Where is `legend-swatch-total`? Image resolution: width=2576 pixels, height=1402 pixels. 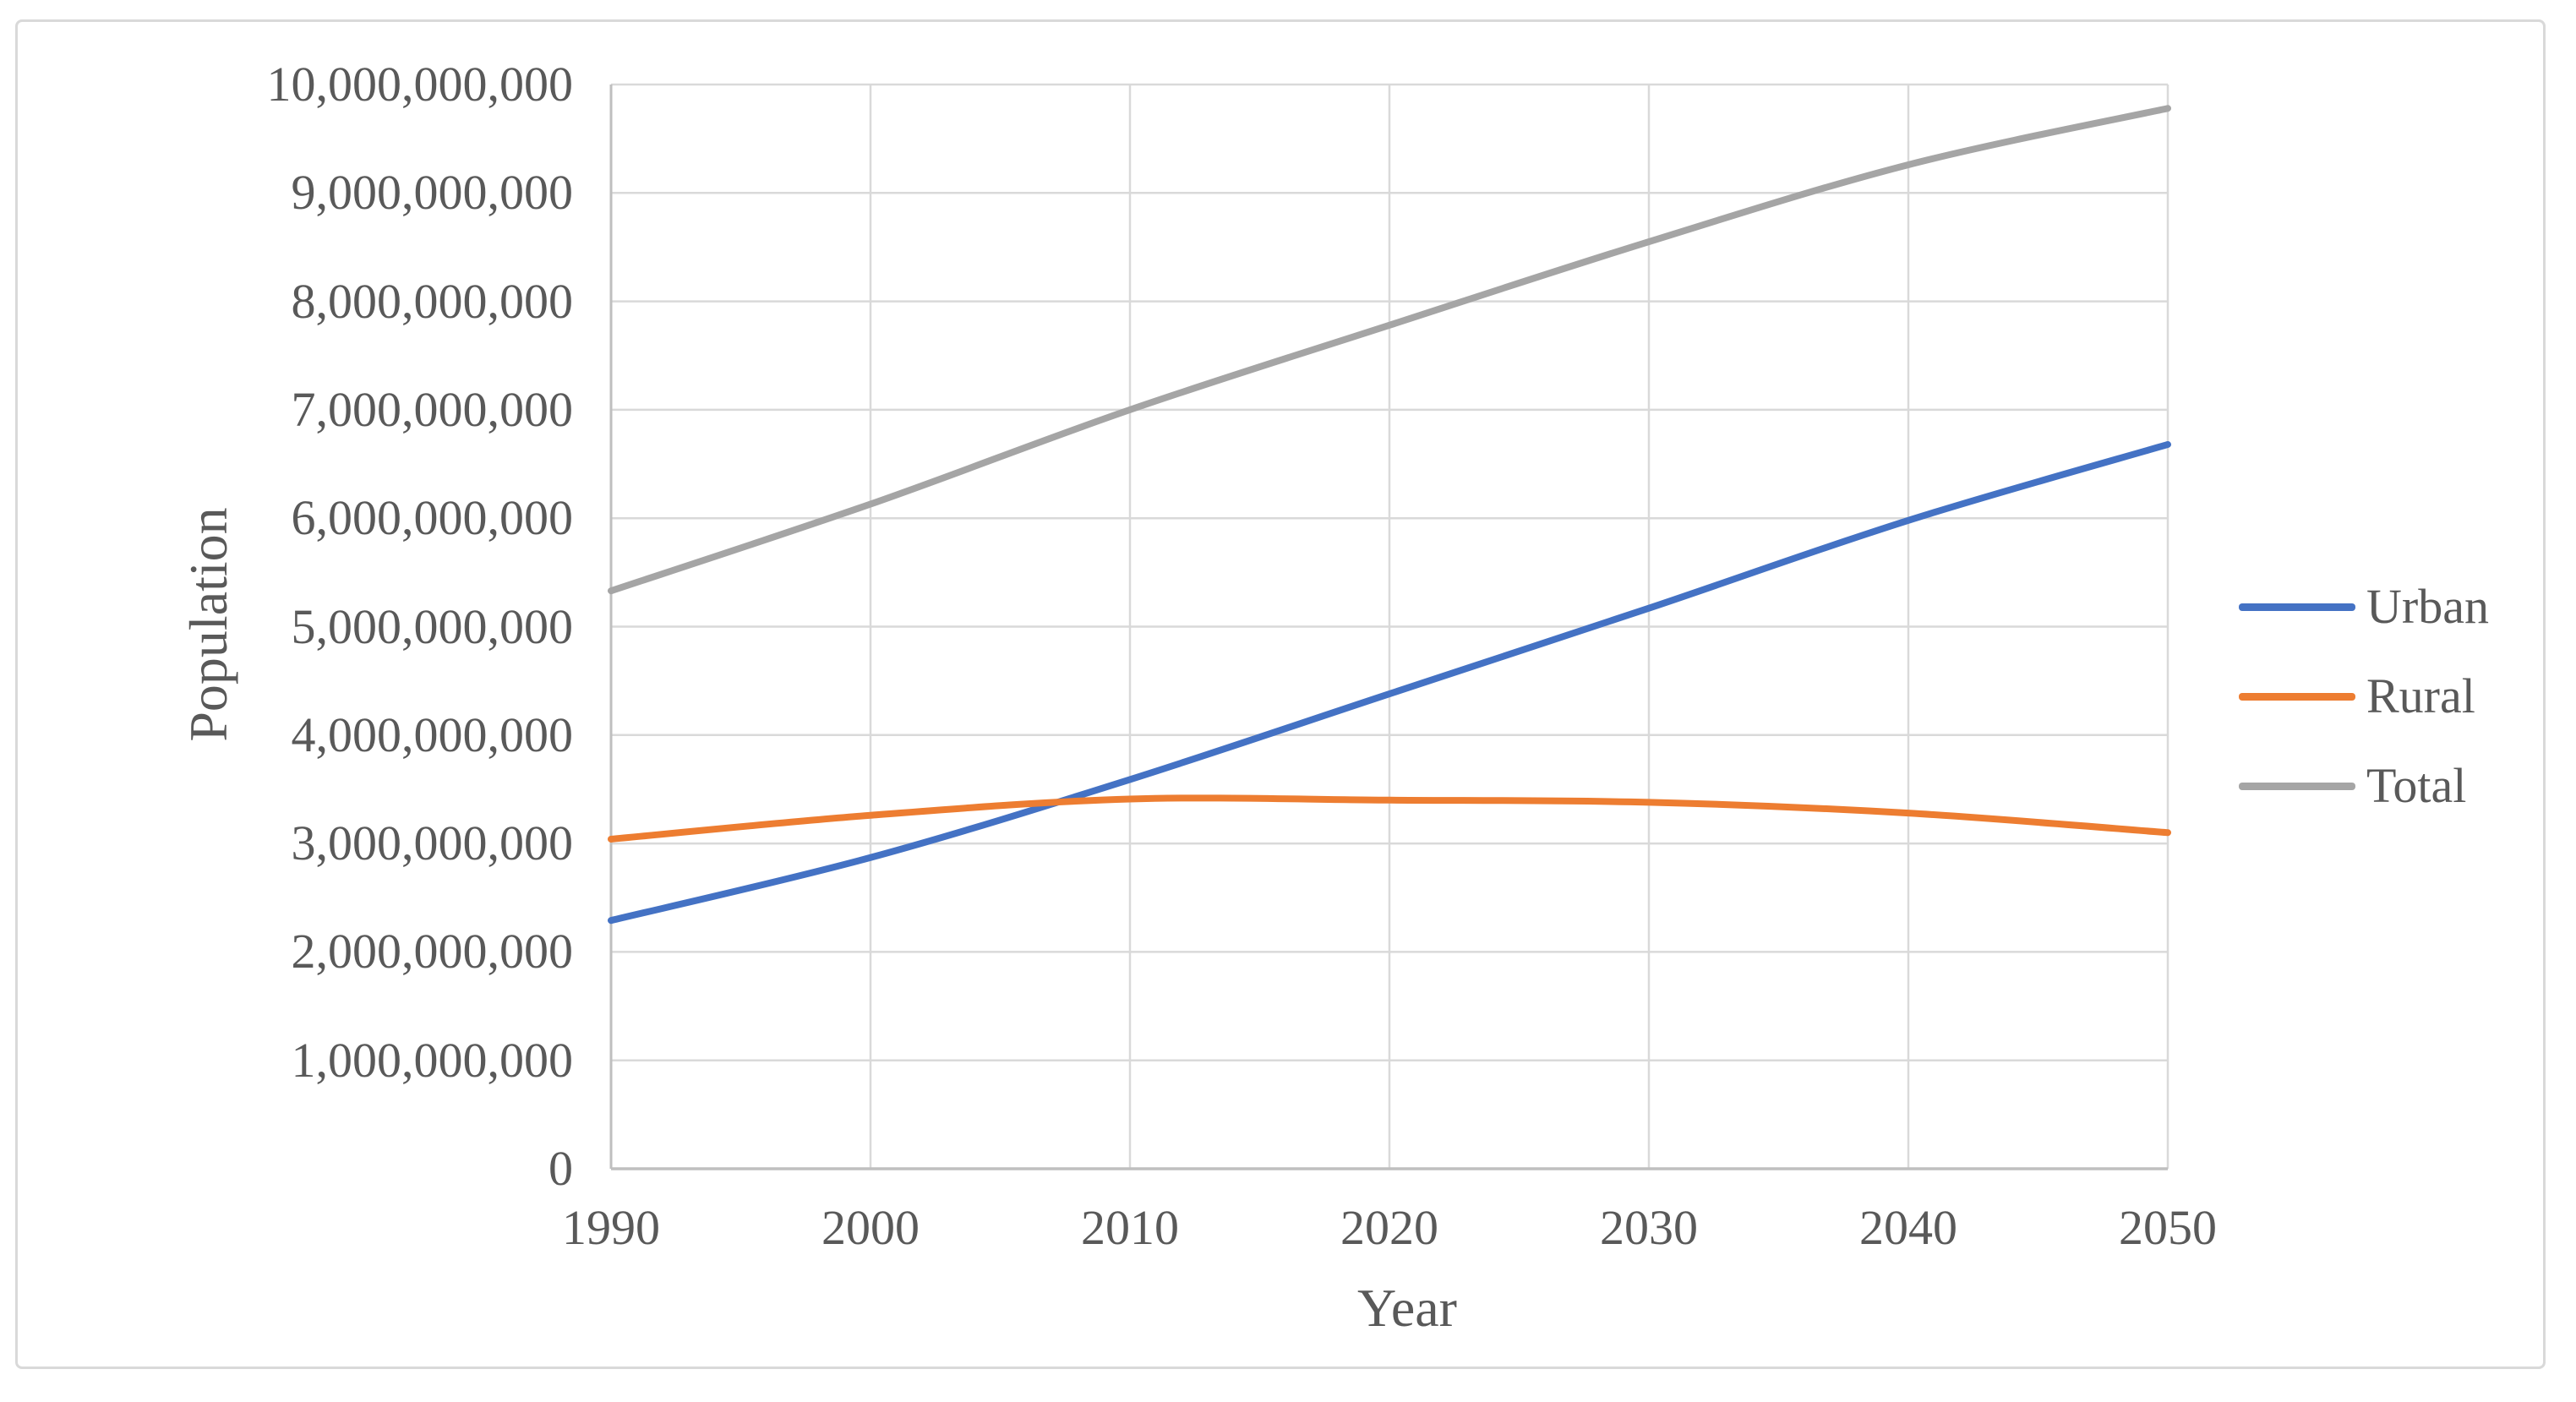
legend-swatch-total is located at coordinates (2297, 786).